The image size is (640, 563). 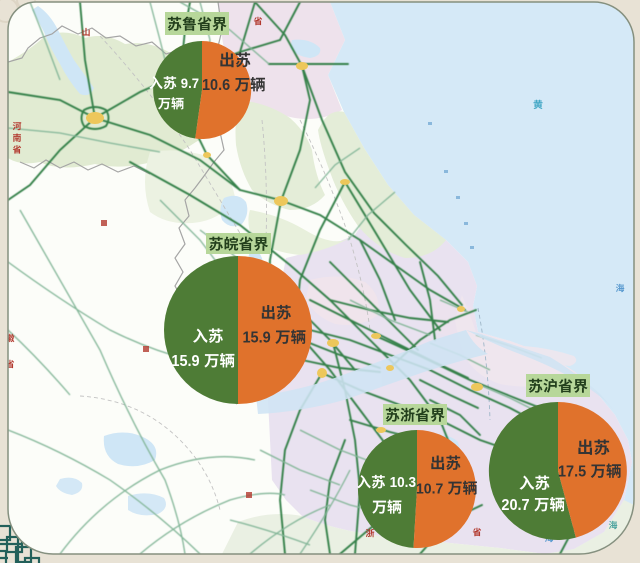 What do you see at coordinates (190, 83) in the screenshot?
I see `svg-text: 9.7` at bounding box center [190, 83].